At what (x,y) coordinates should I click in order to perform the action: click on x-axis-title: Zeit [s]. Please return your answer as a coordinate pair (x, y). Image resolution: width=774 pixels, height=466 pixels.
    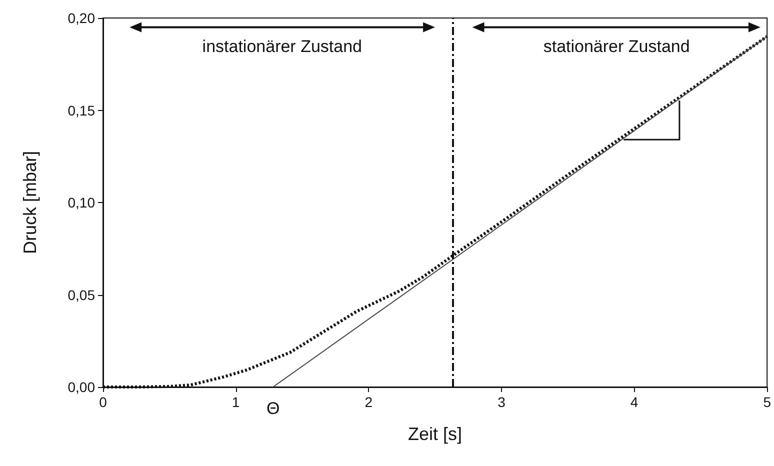
    Looking at the image, I should click on (435, 434).